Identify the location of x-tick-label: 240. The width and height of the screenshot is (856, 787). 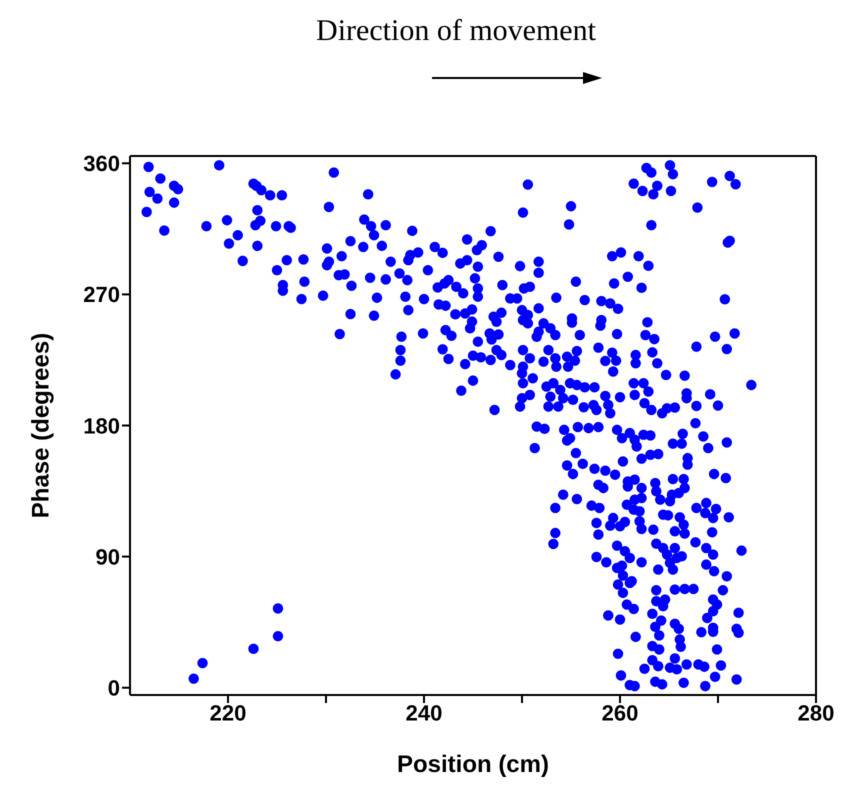
(424, 713).